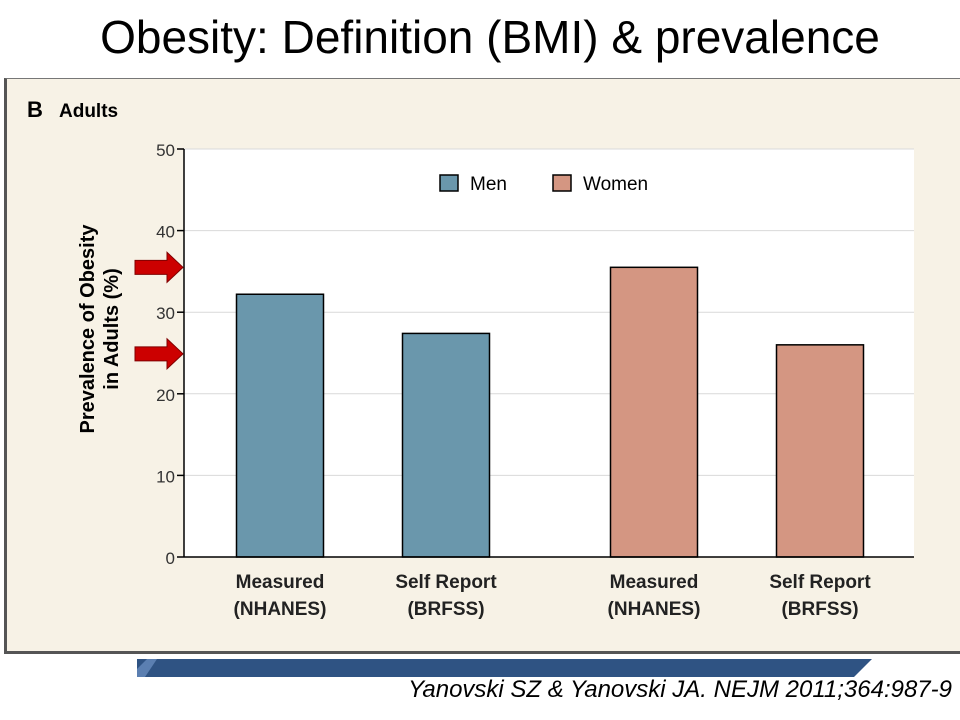 Image resolution: width=960 pixels, height=720 pixels. I want to click on y-tick-label: 50, so click(165, 150).